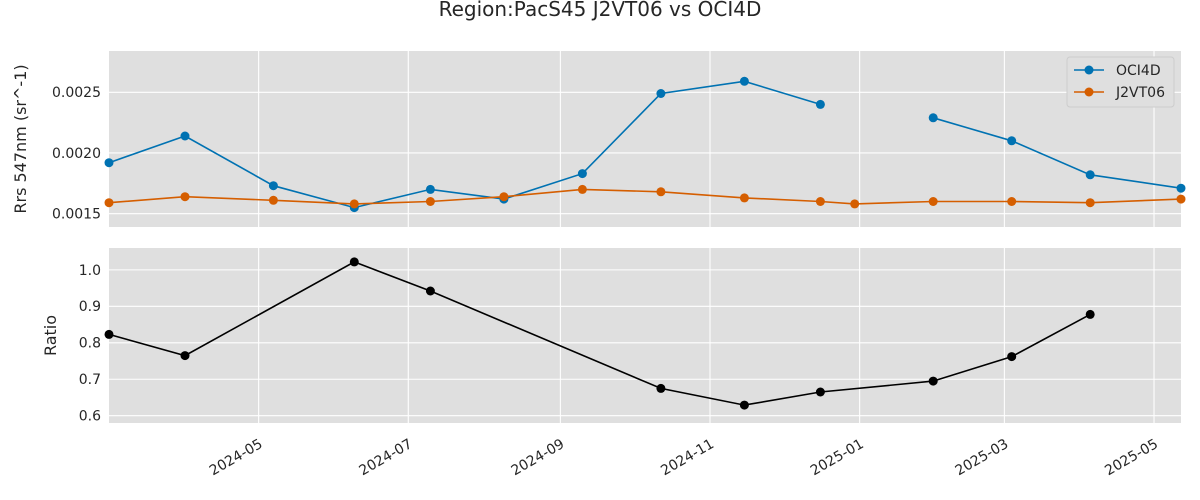 This screenshot has height=500, width=1200. I want to click on y-tick-label: 0.0020, so click(76, 154).